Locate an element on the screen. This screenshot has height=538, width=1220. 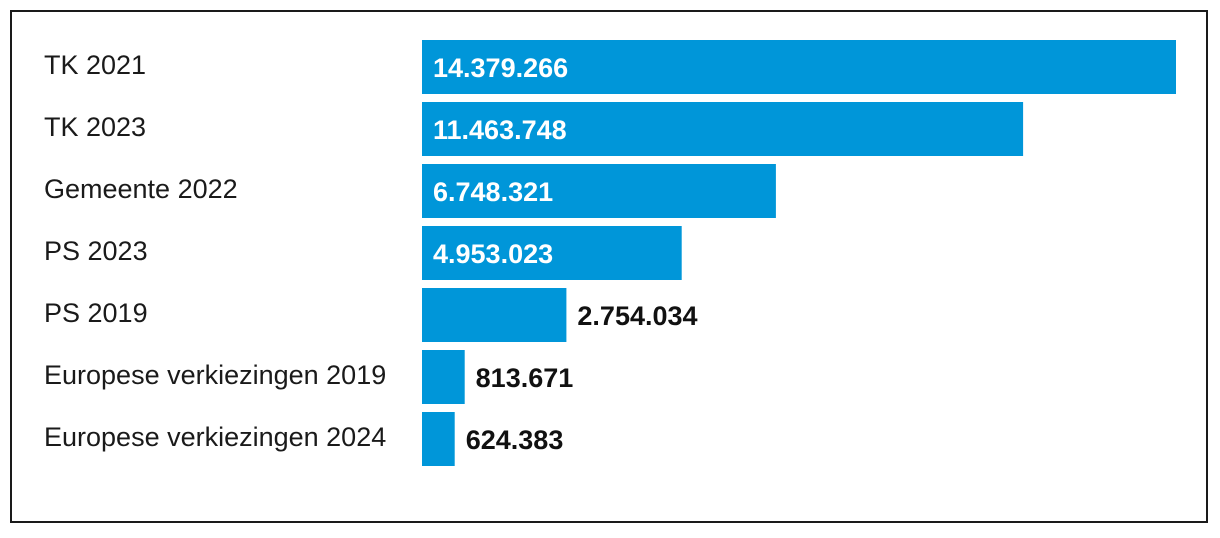
category-label: Gemeente 2022 is located at coordinates (141, 189).